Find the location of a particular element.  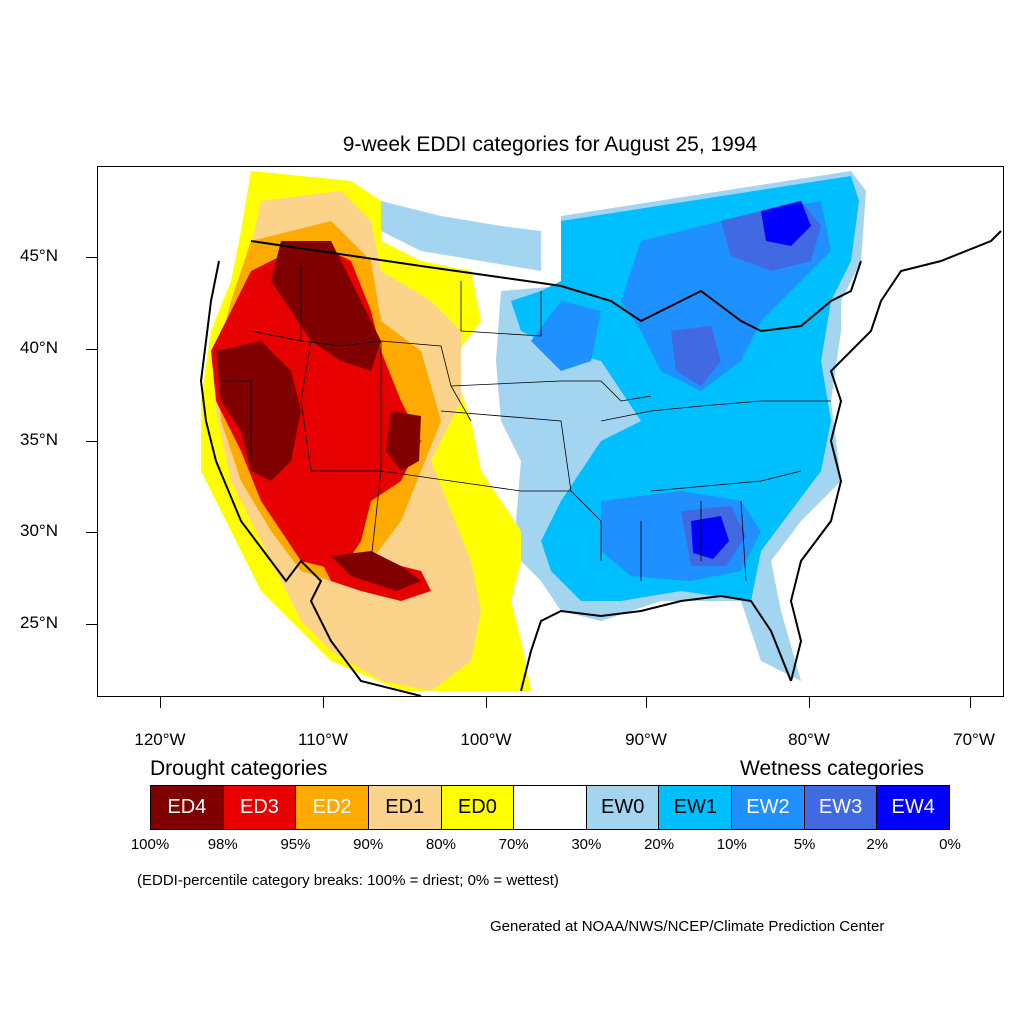

y-label-35n: 35°N is located at coordinates (39, 439).